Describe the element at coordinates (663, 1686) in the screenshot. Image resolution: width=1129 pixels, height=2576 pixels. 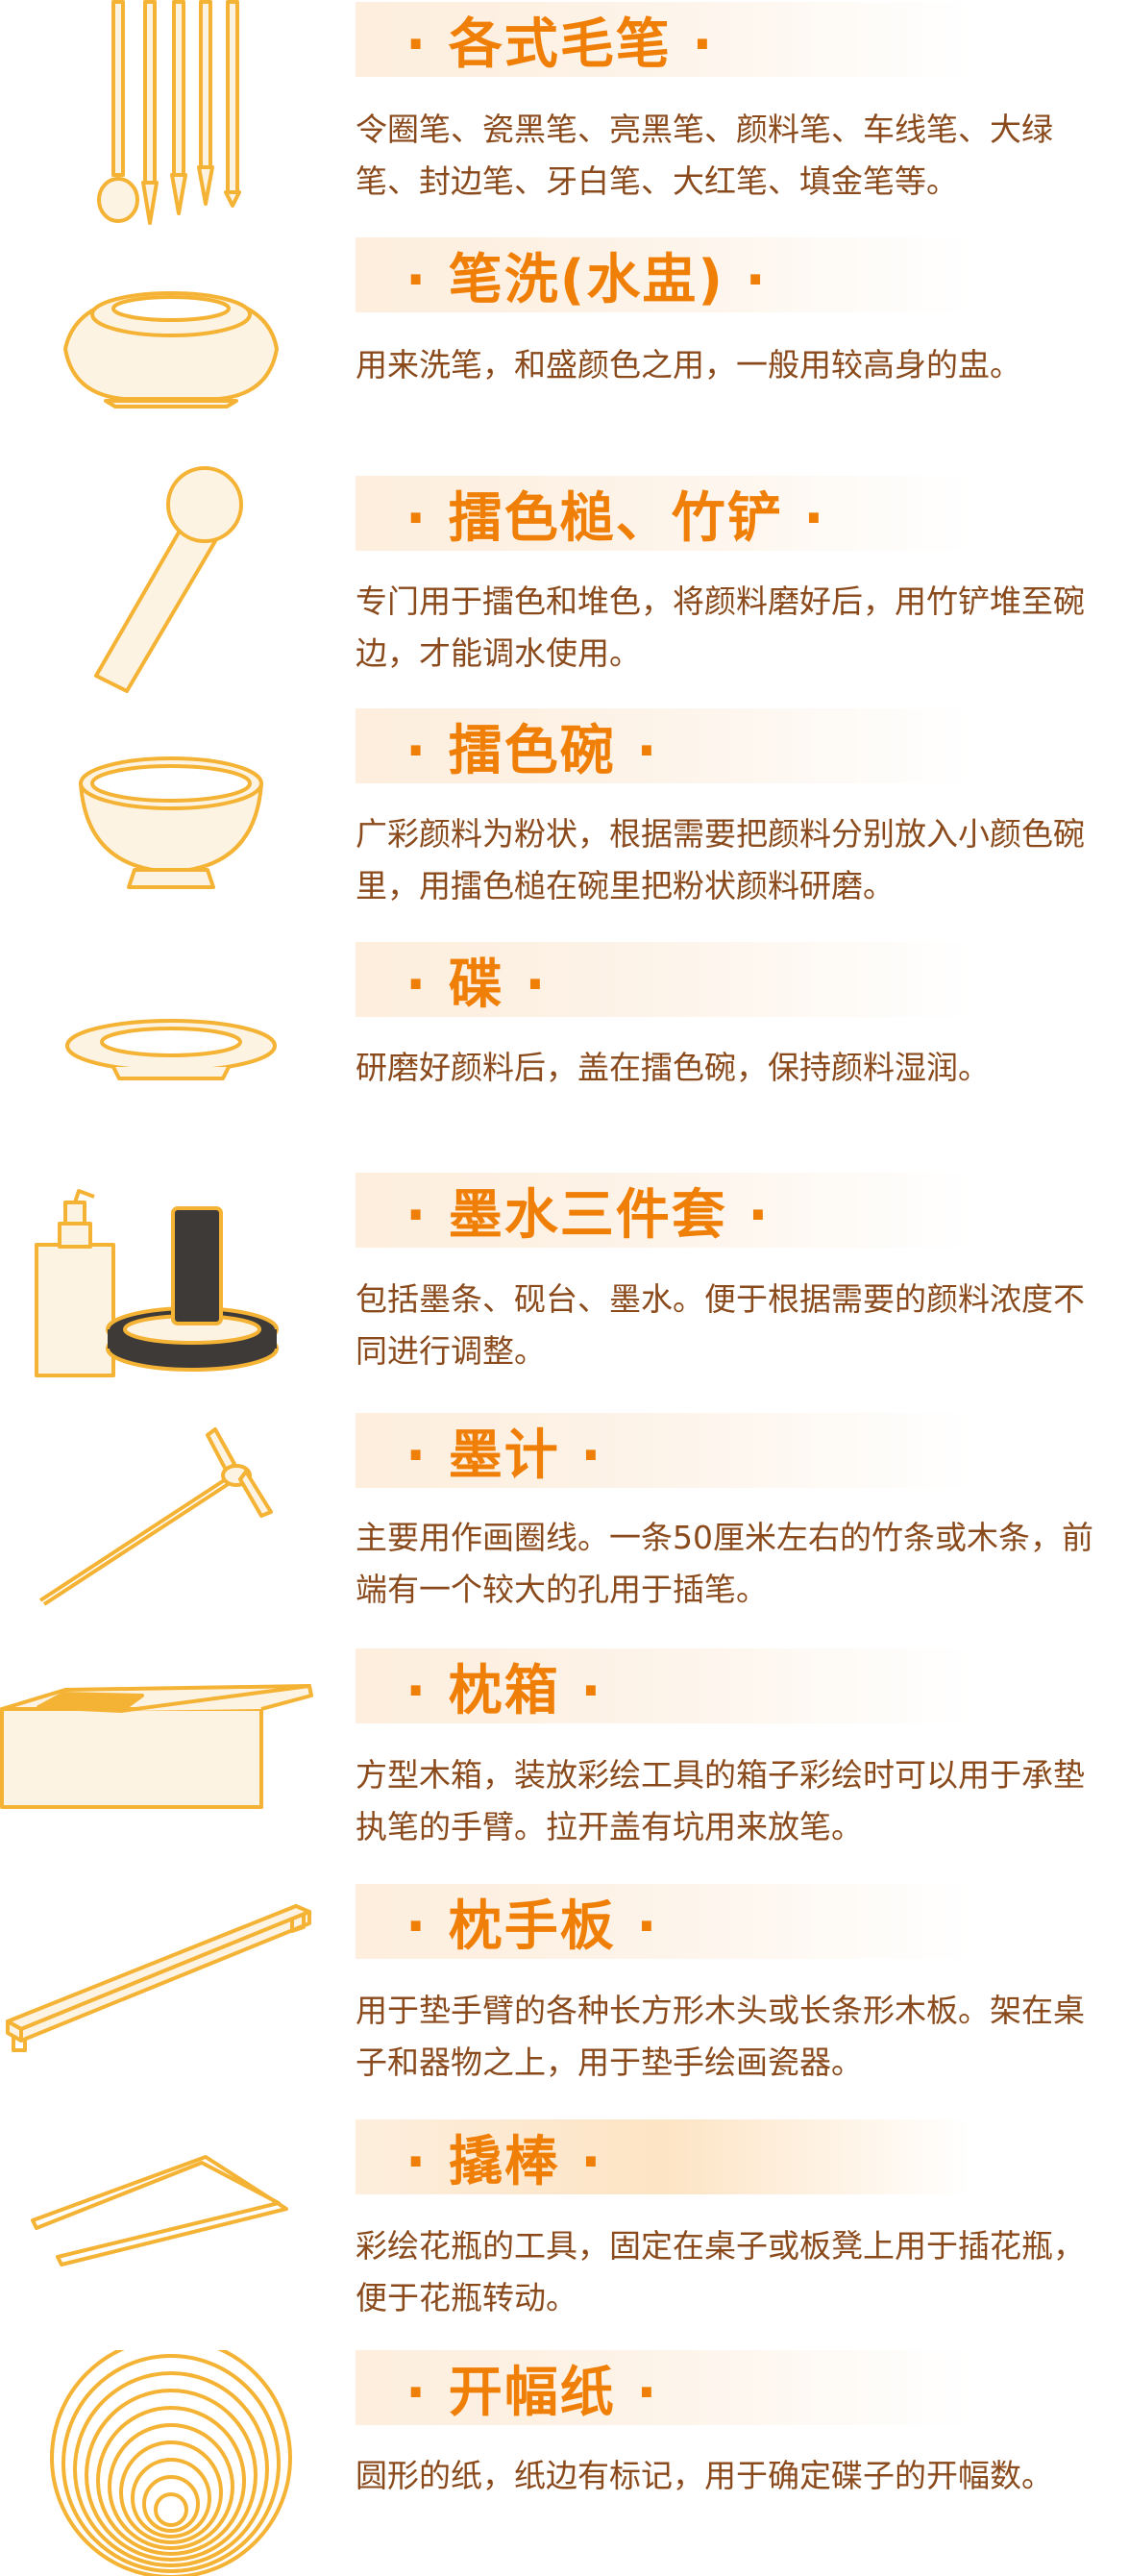
I see `title-bar: · 枕箱 ·` at that location.